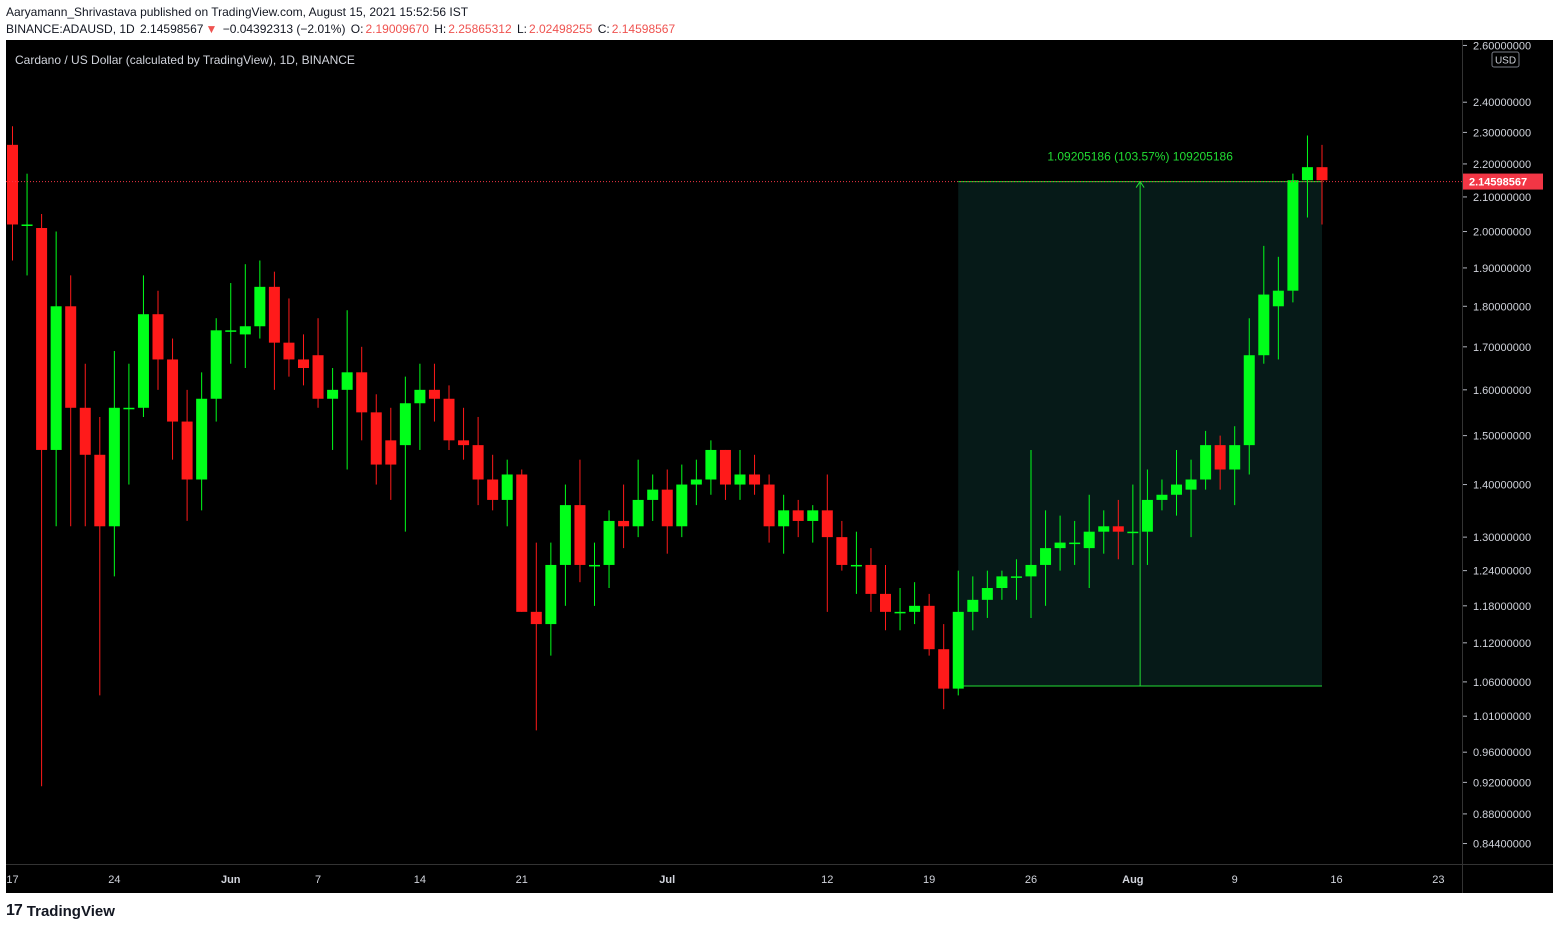 This screenshot has width=1553, height=929. Describe the element at coordinates (318, 880) in the screenshot. I see `time-tick-label: 7` at that location.